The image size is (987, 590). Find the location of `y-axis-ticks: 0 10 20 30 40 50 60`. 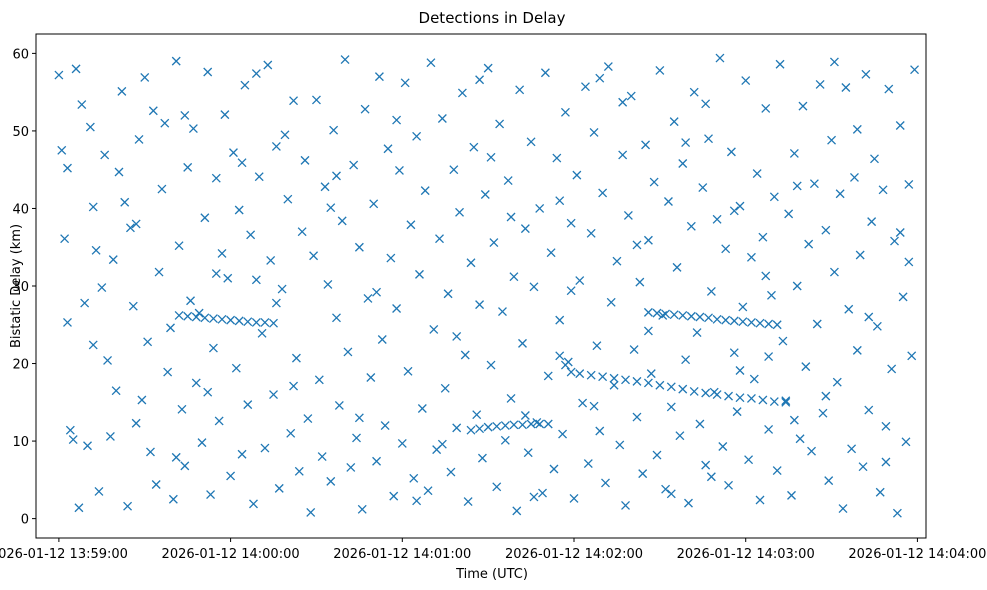

y-axis-ticks: 0 10 20 30 40 50 60 is located at coordinates (24, 287).